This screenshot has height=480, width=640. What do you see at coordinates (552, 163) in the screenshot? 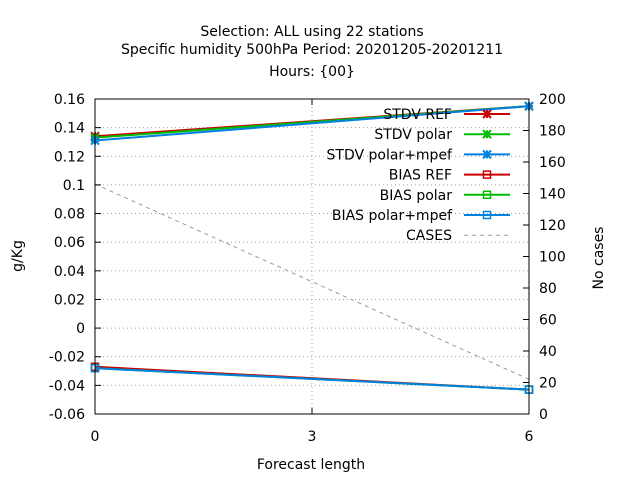
I see `y2-tick-label: 160` at bounding box center [552, 163].